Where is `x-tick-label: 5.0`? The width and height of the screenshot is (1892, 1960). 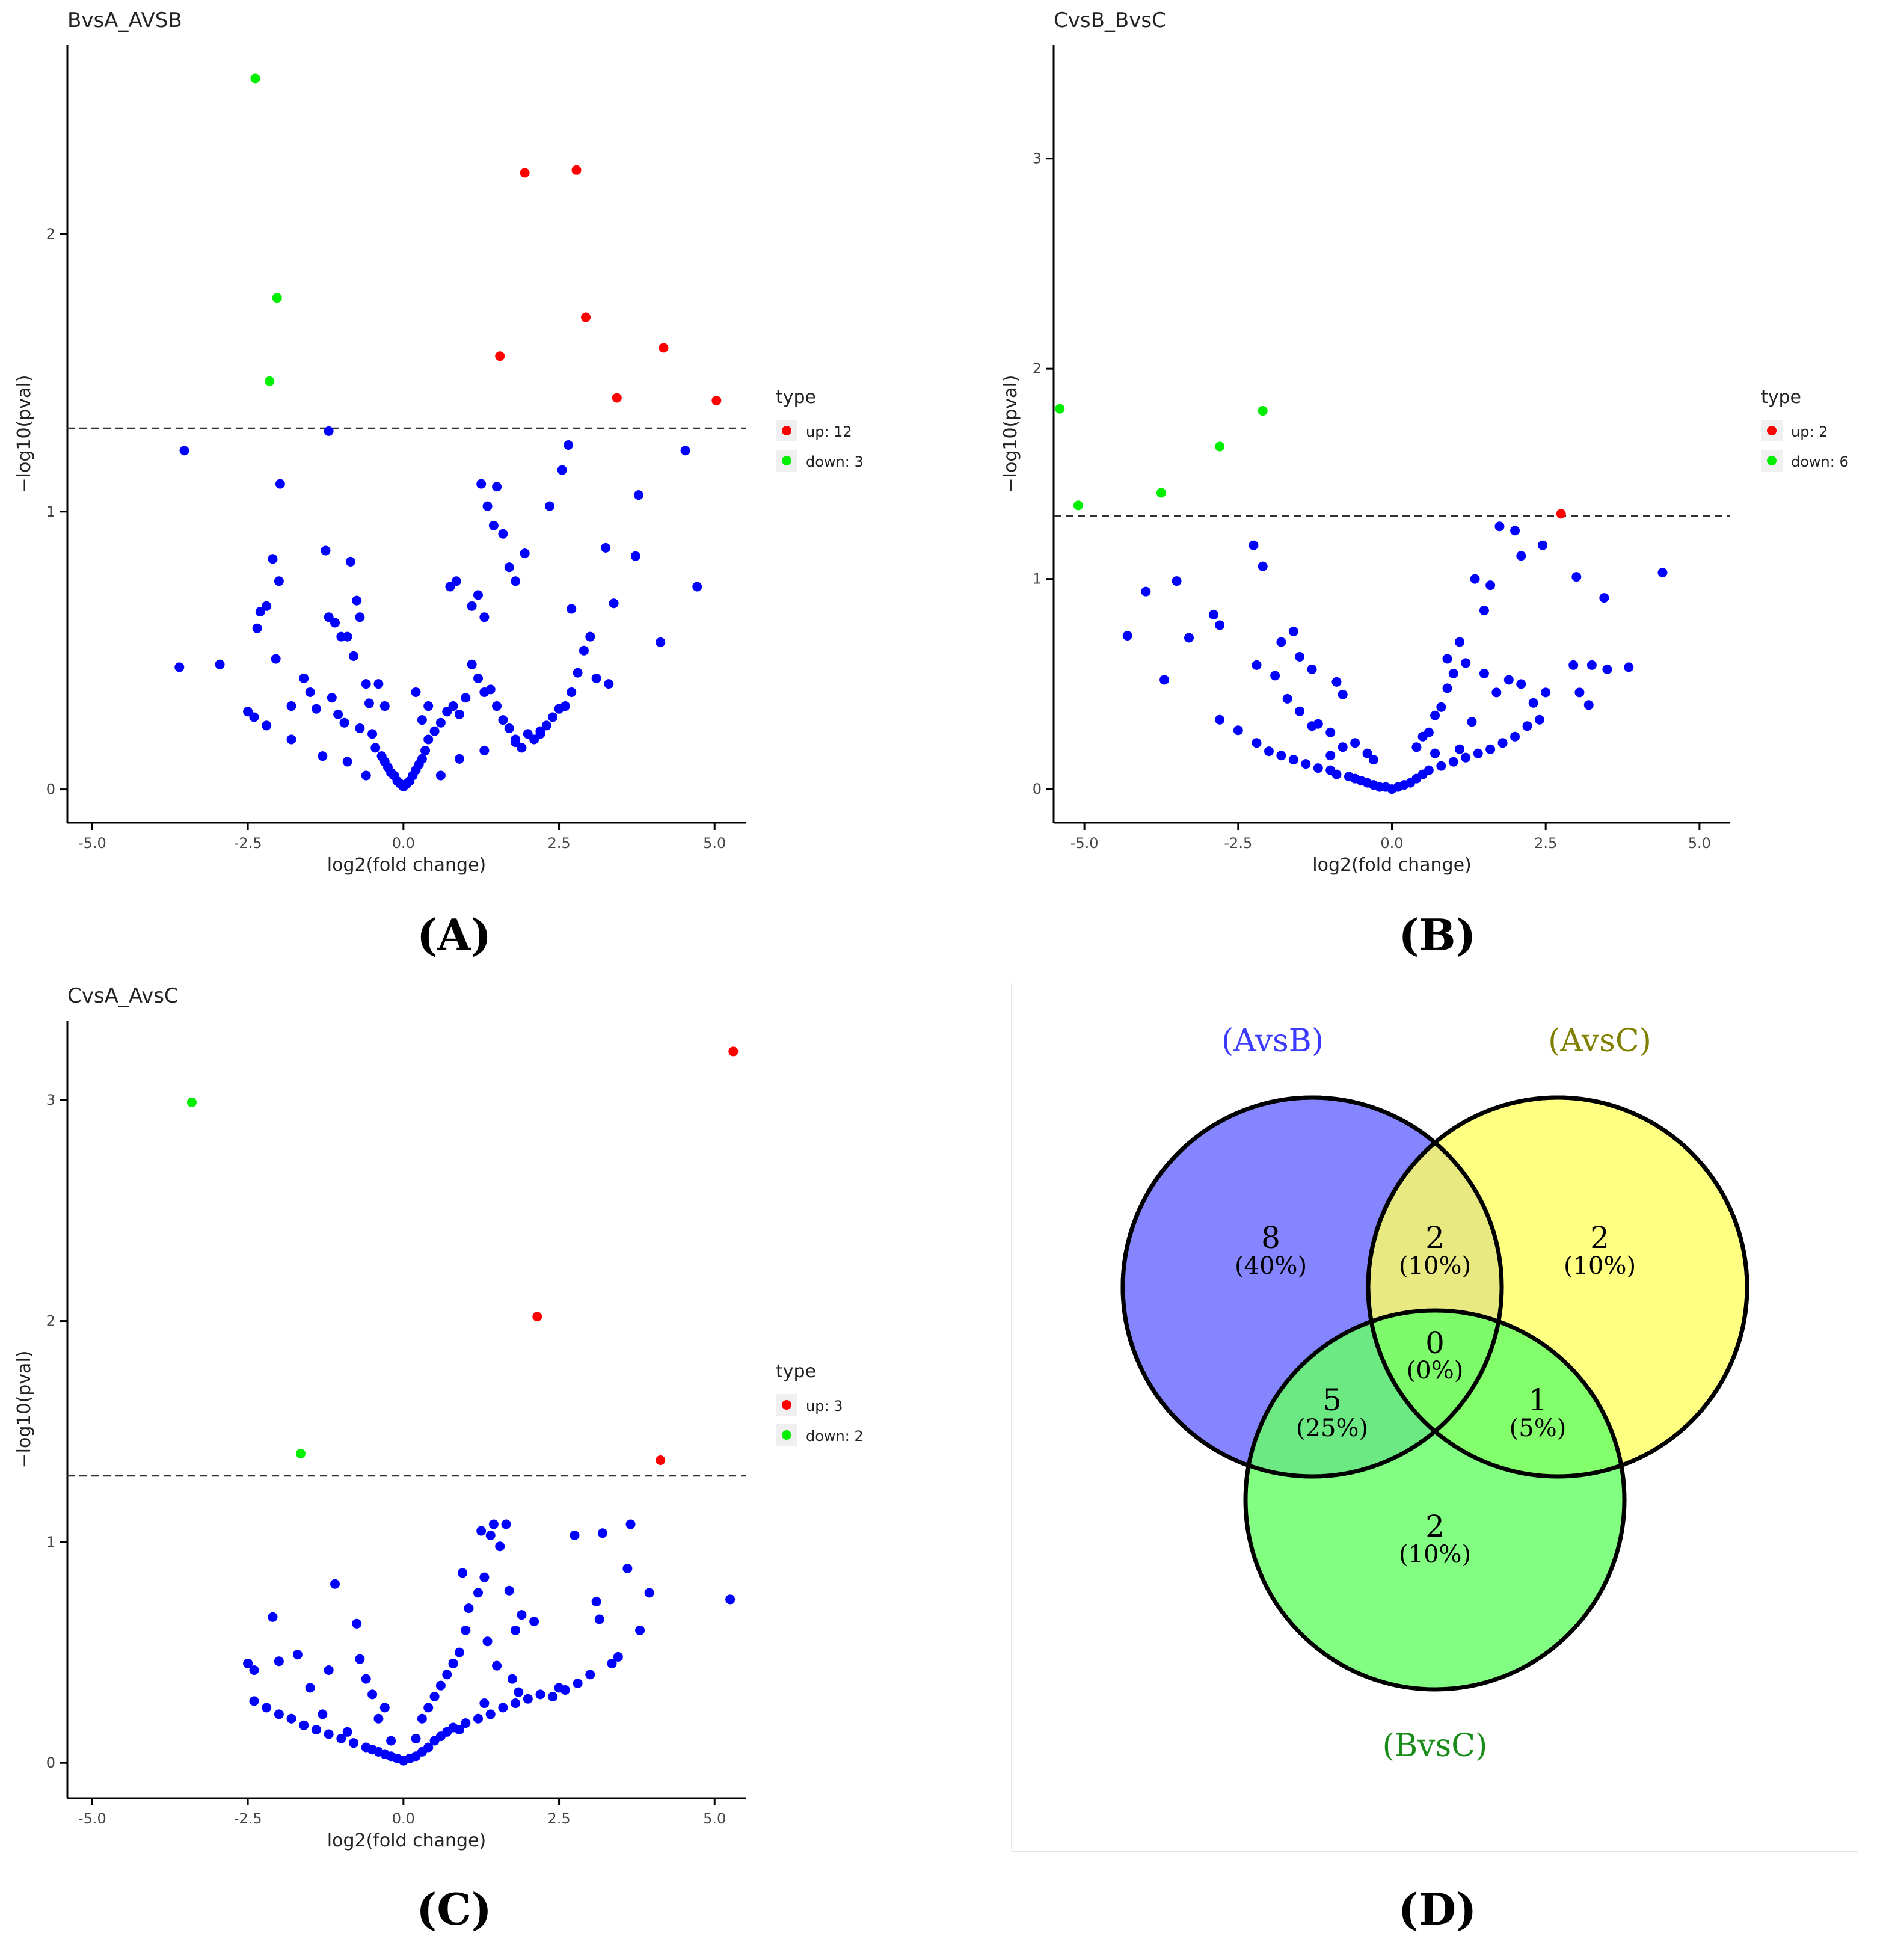 x-tick-label: 5.0 is located at coordinates (714, 1818).